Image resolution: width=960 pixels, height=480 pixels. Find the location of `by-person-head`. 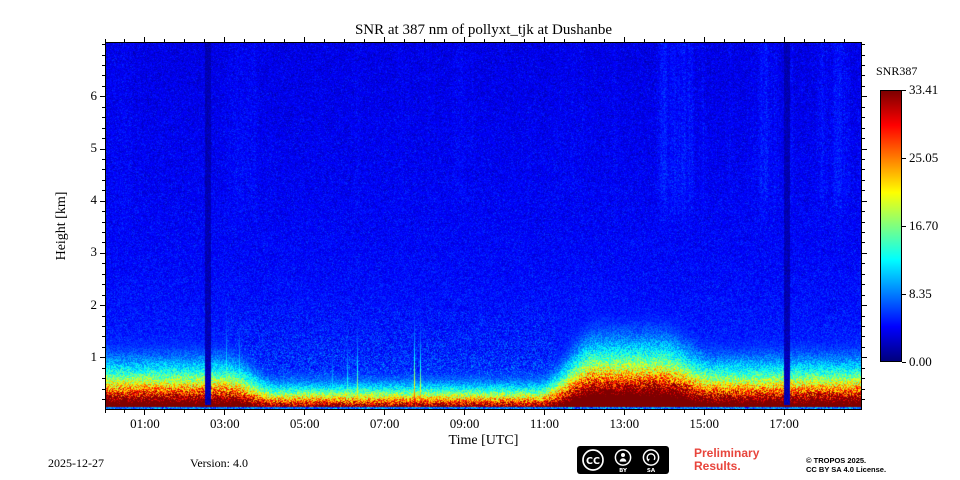

by-person-head is located at coordinates (623, 455).